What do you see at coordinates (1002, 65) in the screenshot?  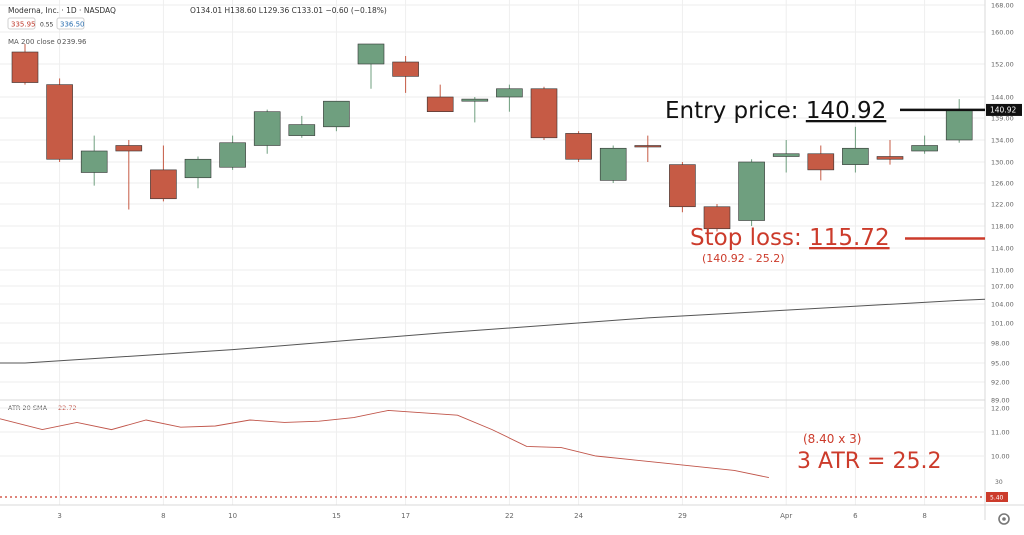 I see `price-tick-label: 152.00` at bounding box center [1002, 65].